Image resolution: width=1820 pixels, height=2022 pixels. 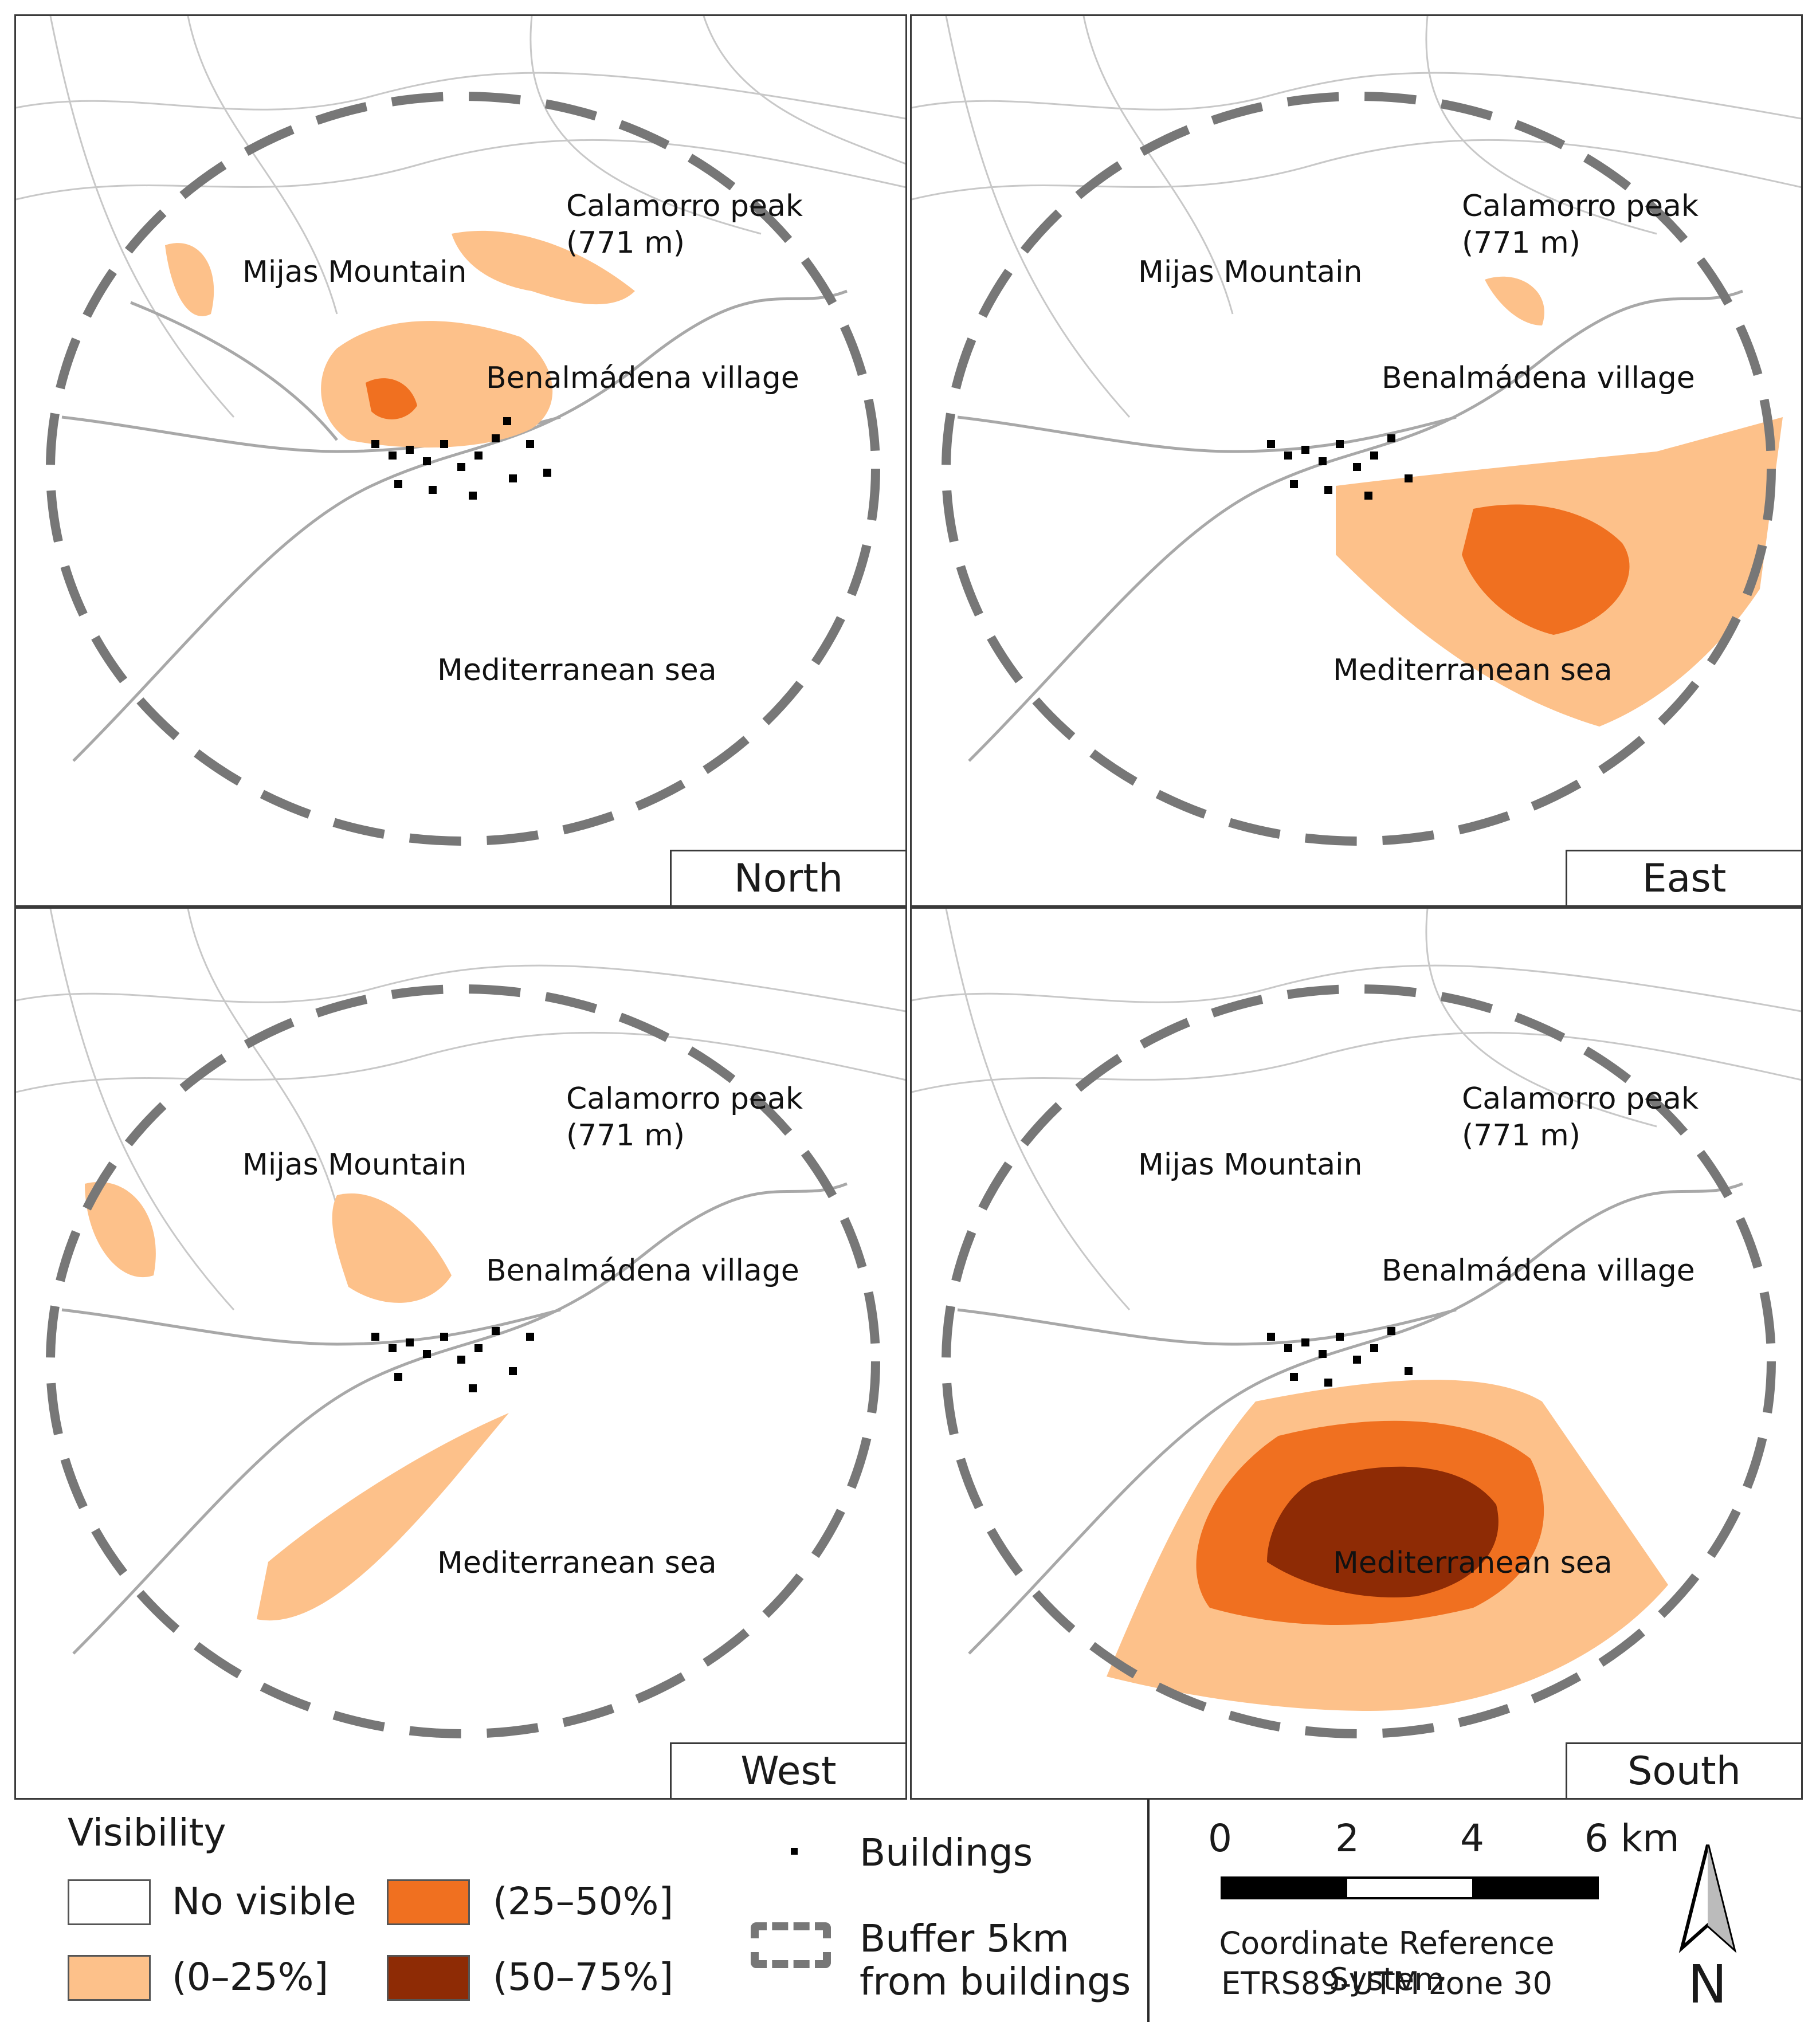 I want to click on direction-label: East, so click(x=1683, y=877).